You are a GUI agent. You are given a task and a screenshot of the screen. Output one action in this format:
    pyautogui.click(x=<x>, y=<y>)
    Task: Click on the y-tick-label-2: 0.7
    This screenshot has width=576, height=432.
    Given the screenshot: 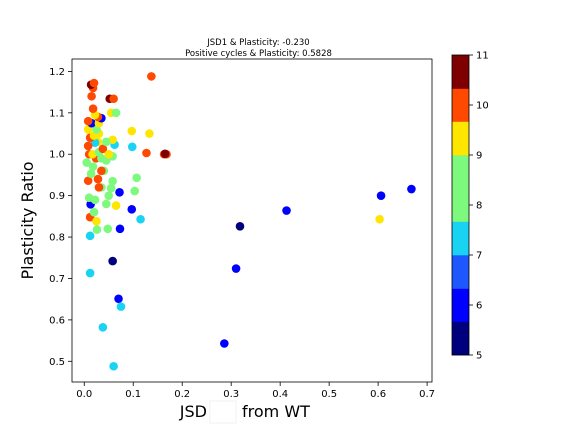 What is the action you would take?
    pyautogui.click(x=57, y=279)
    